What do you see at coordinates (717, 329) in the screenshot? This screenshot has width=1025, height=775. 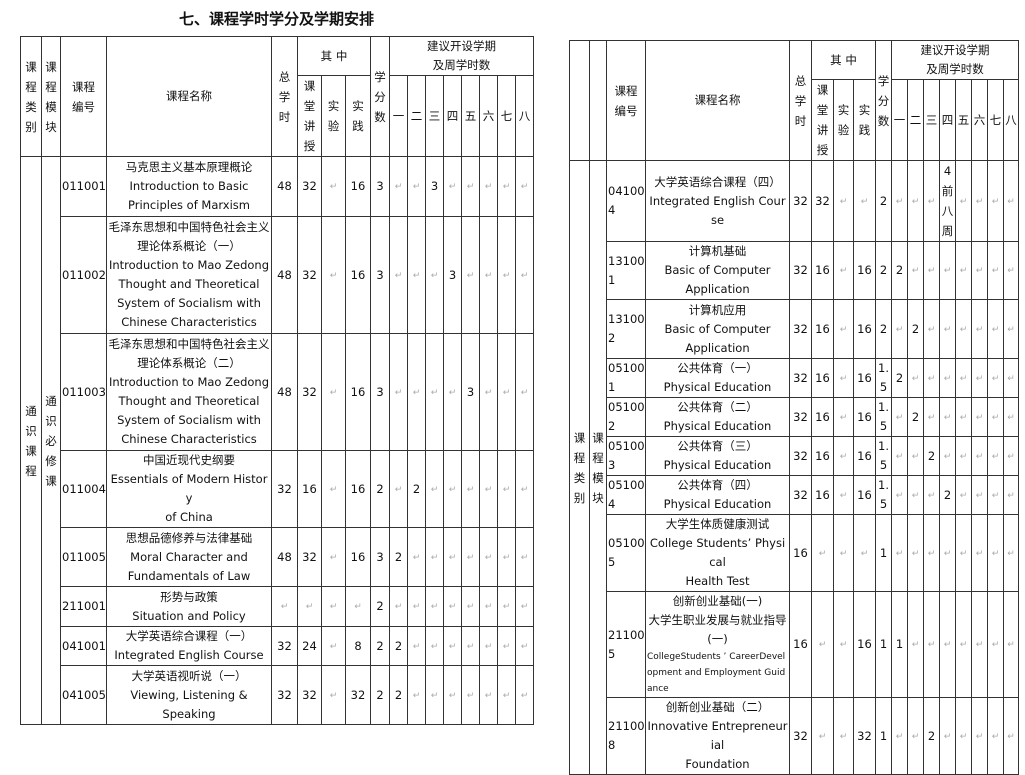 I see `course-name: 计算机应用 Basic of Computer Application` at bounding box center [717, 329].